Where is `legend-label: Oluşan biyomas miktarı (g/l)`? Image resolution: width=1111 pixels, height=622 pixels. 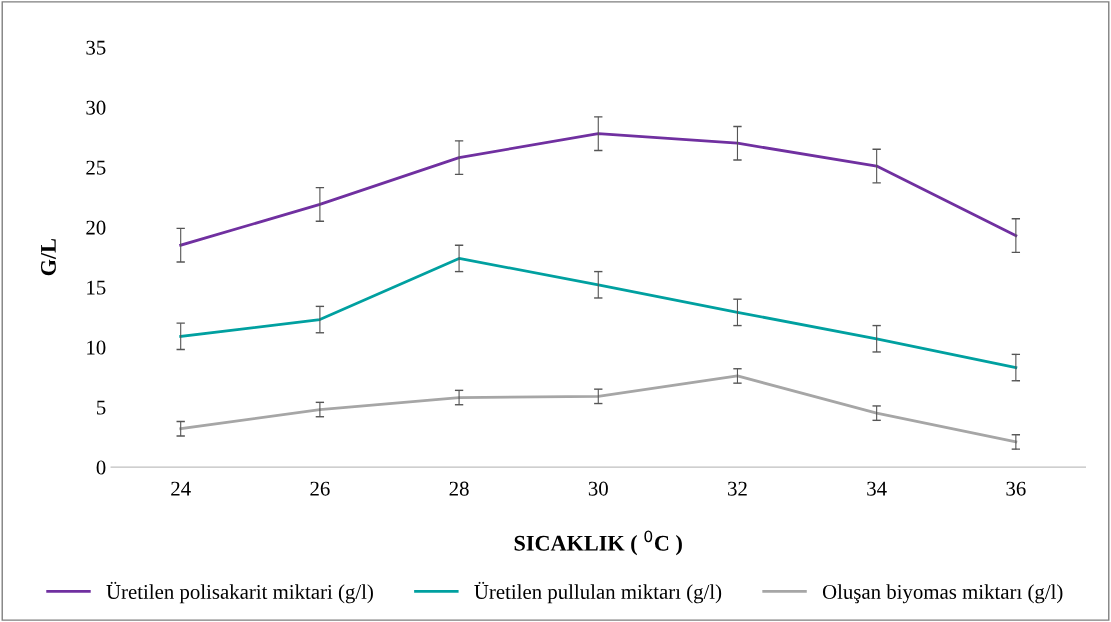 legend-label: Oluşan biyomas miktarı (g/l) is located at coordinates (942, 594).